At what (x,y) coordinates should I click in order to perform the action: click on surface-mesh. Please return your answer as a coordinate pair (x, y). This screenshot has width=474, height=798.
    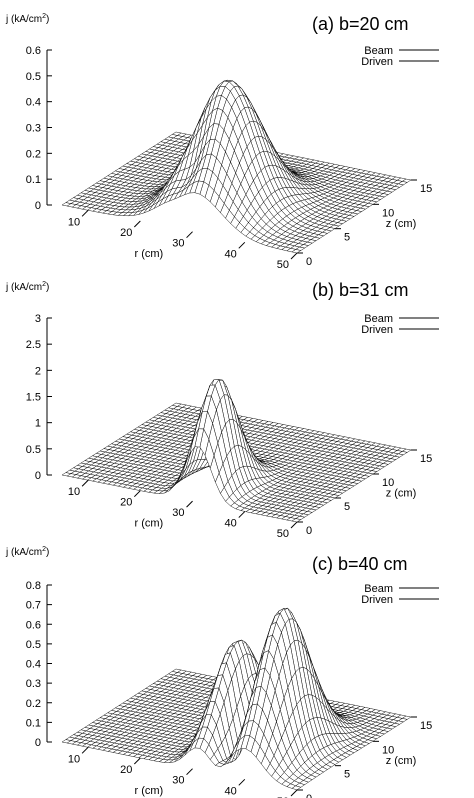
    Looking at the image, I should click on (236, 451).